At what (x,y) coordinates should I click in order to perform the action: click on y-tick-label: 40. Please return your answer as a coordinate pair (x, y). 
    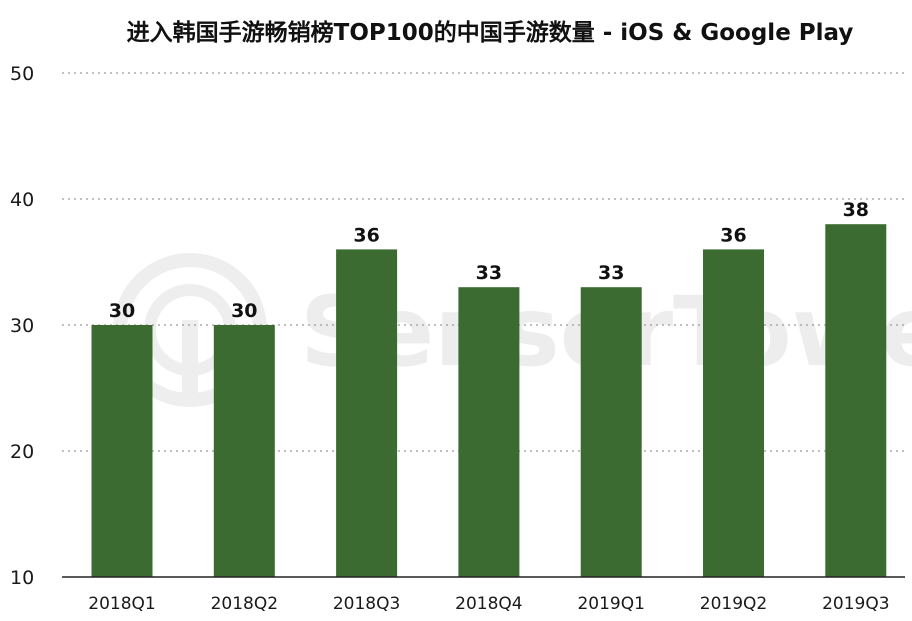
    Looking at the image, I should click on (22, 200).